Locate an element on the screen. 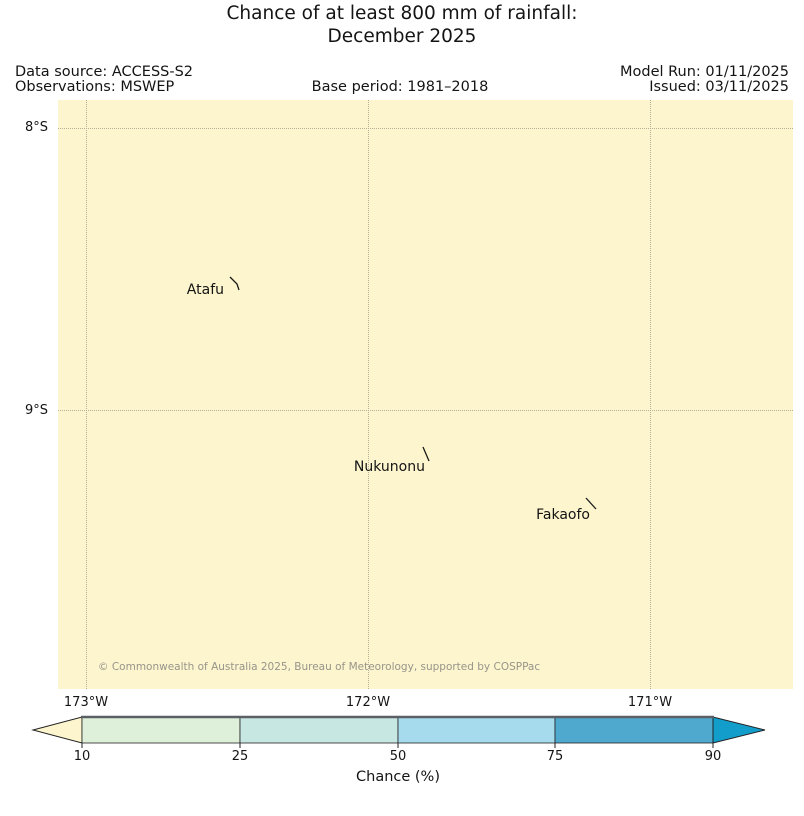 Image resolution: width=804 pixels, height=816 pixels. base-period-label: Base period: 1981–2018 is located at coordinates (400, 87).